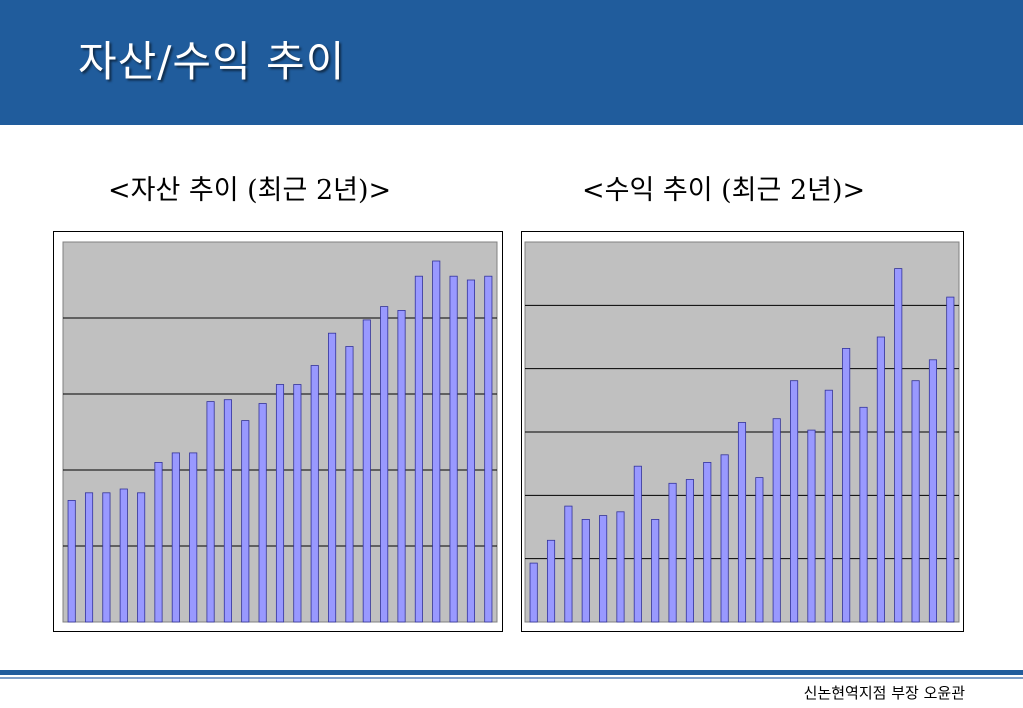 This screenshot has width=1023, height=708. I want to click on revenue-chart-title: <수익 추이 (최근 2년)>, so click(724, 190).